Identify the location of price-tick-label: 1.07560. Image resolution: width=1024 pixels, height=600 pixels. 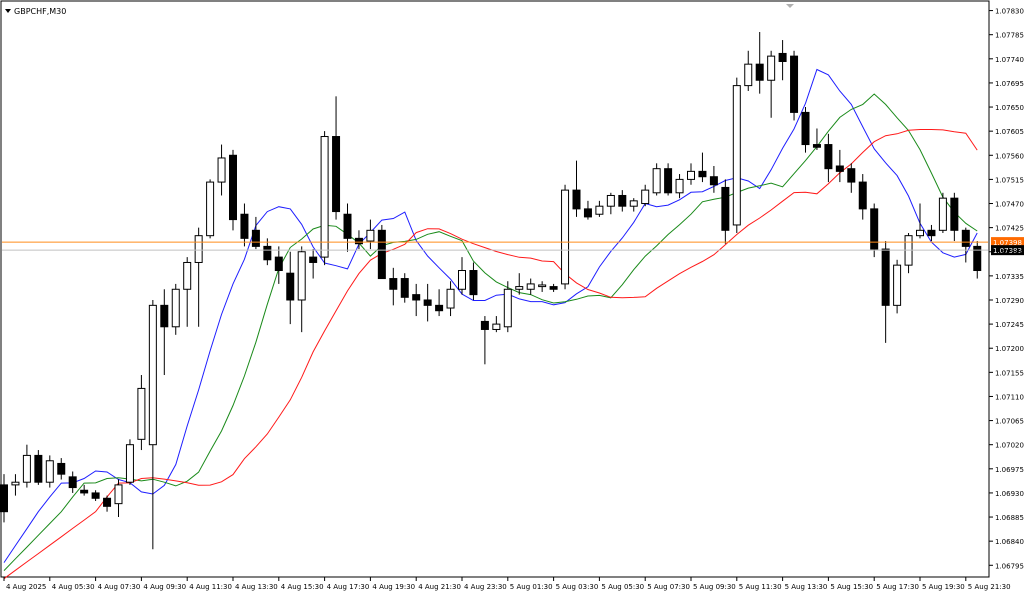
(1009, 156).